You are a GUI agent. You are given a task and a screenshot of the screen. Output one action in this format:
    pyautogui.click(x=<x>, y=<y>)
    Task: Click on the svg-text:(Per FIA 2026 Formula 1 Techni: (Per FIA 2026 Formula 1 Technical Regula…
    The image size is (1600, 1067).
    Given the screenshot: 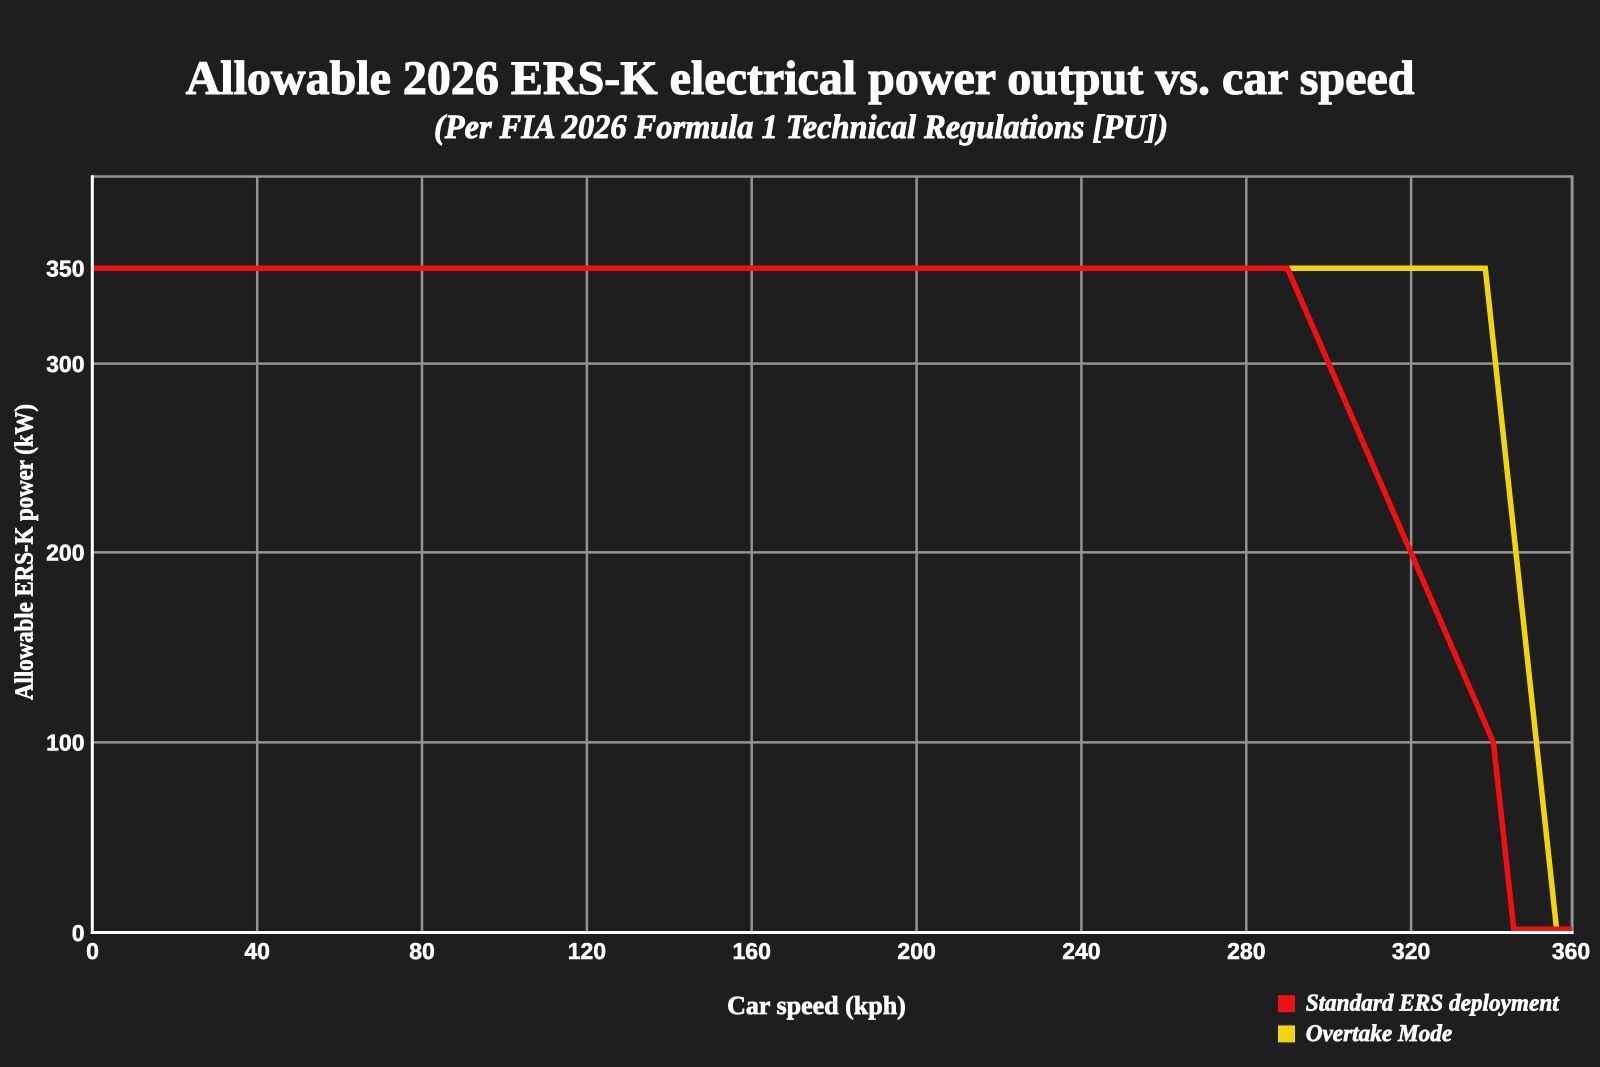 What is the action you would take?
    pyautogui.click(x=801, y=127)
    